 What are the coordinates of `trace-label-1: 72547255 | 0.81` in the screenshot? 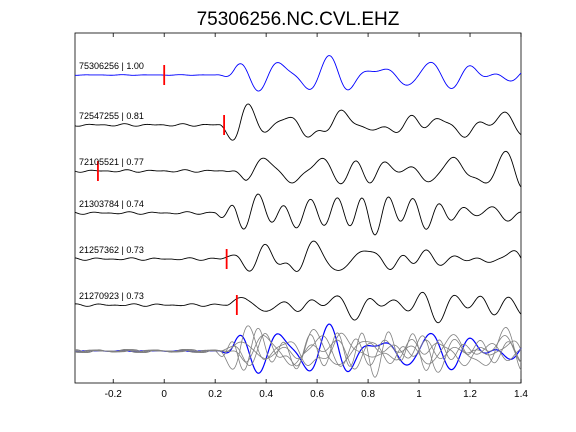 It's located at (111, 116).